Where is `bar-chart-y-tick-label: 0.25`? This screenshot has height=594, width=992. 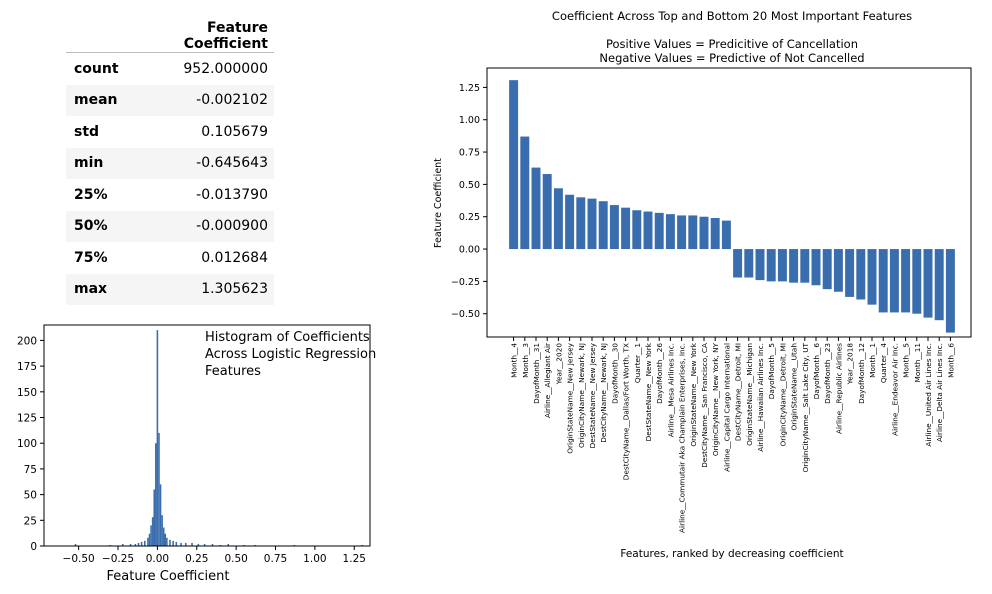 bar-chart-y-tick-label: 0.25 is located at coordinates (469, 217).